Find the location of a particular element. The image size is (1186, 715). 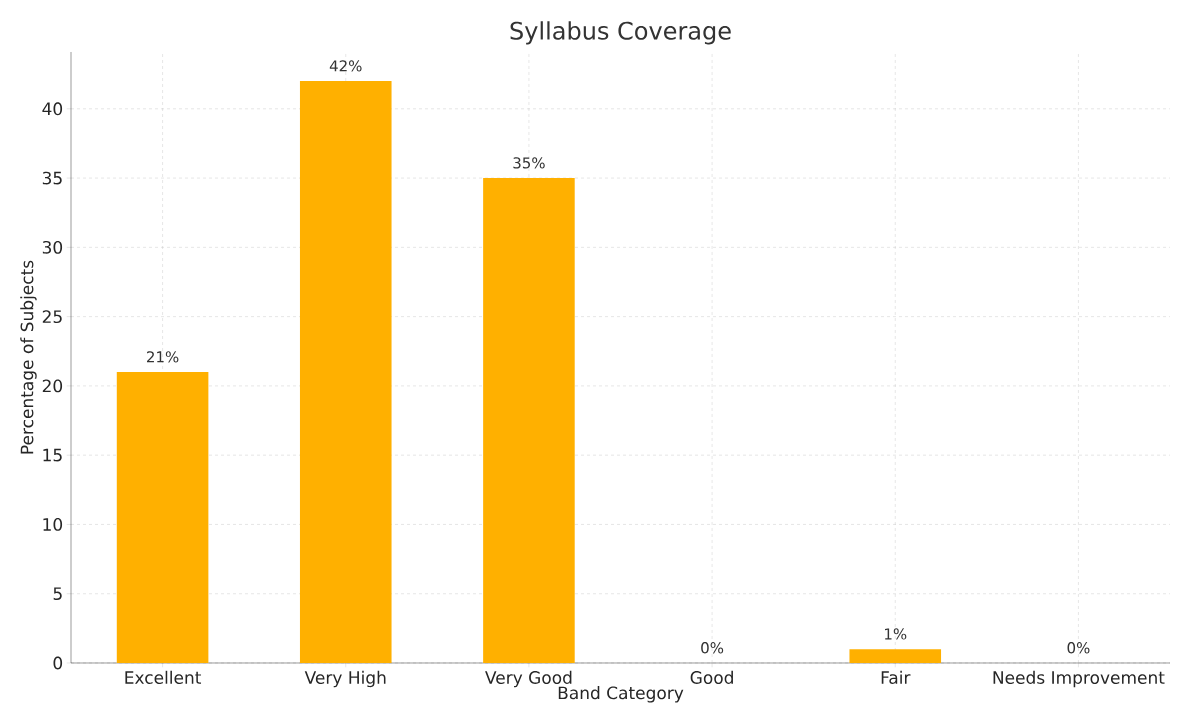

x-tick-label: Fair is located at coordinates (896, 677).